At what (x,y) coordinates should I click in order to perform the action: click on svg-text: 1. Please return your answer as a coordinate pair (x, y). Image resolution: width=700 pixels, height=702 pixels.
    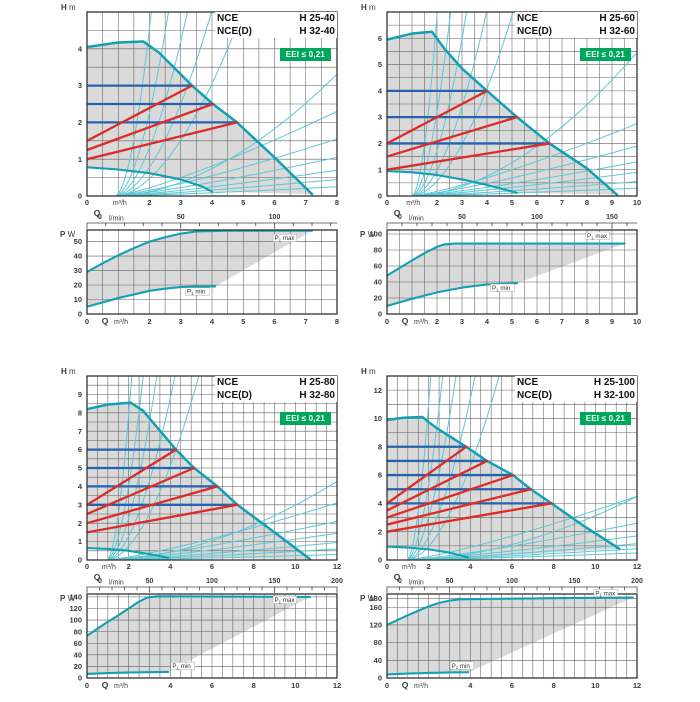
    Looking at the image, I should click on (80, 159).